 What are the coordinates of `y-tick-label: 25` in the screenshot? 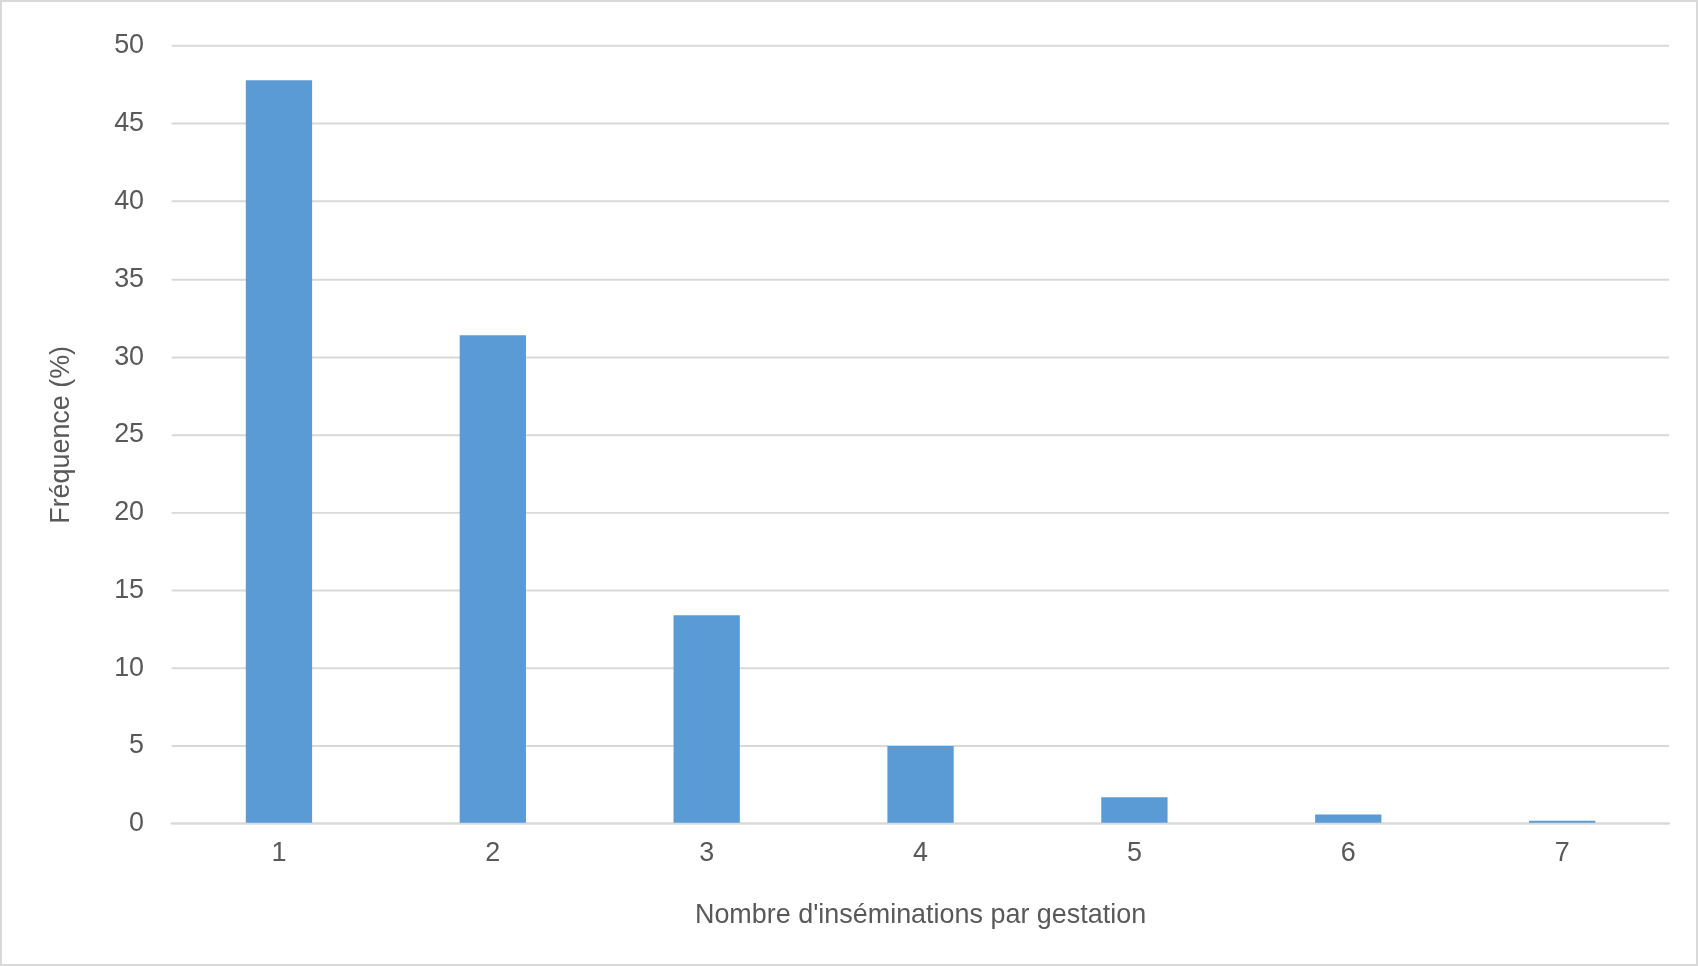 It's located at (129, 433).